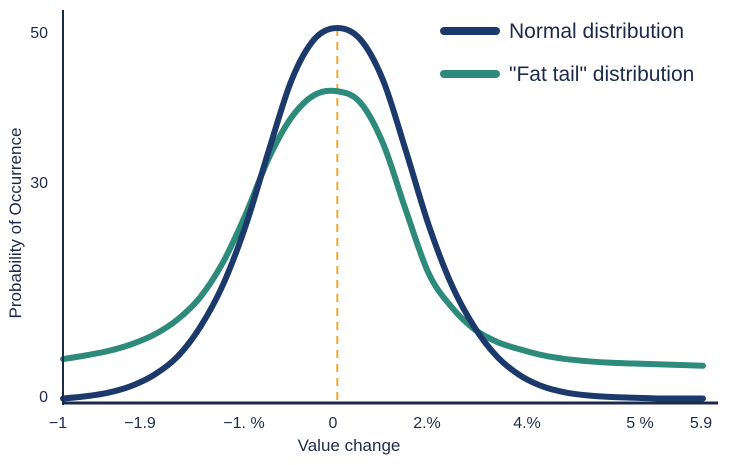 The width and height of the screenshot is (744, 465). What do you see at coordinates (527, 423) in the screenshot?
I see `x-tick-label: 4.%` at bounding box center [527, 423].